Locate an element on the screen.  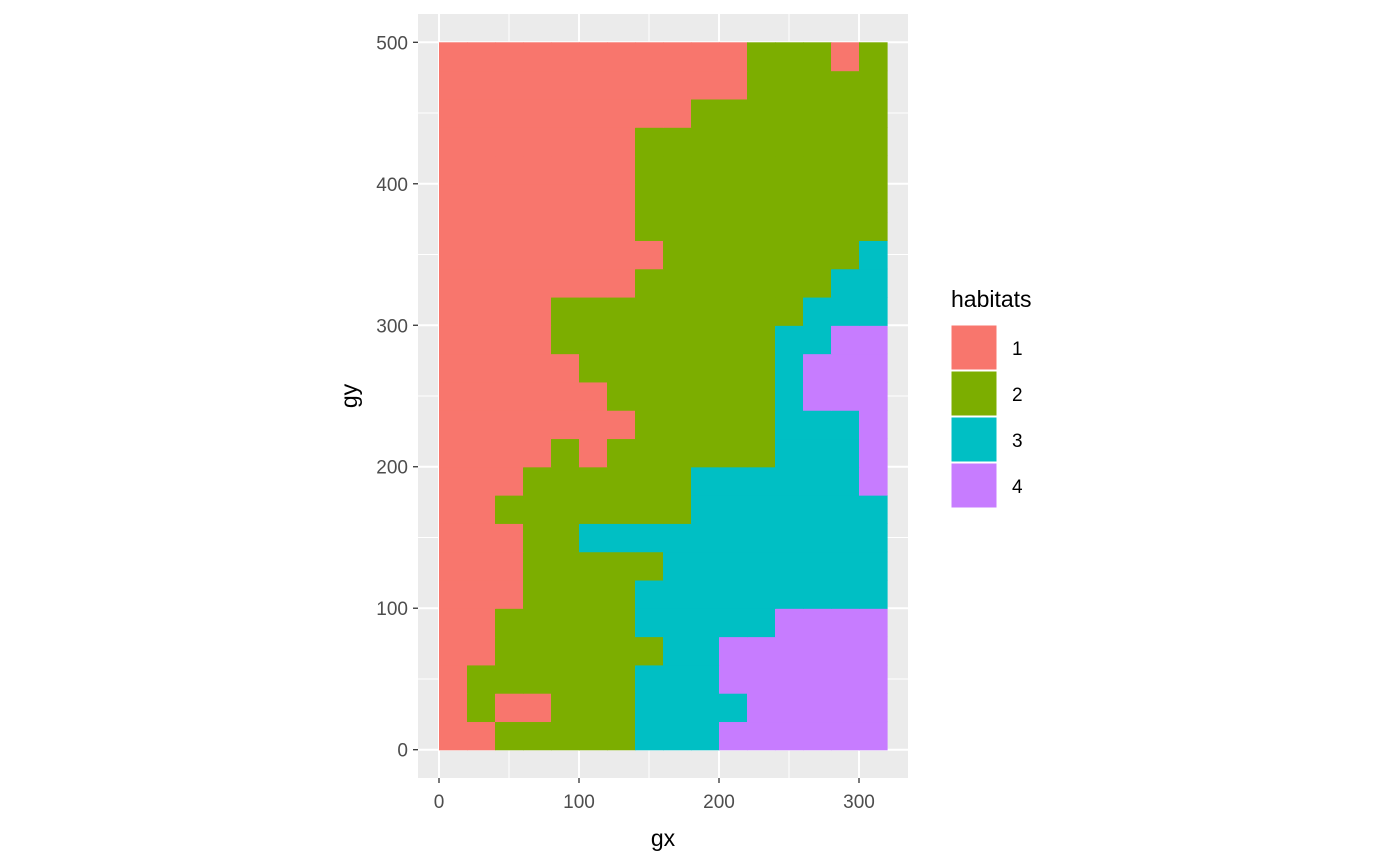
x-axis-ticks: 0 100 200 300 is located at coordinates (654, 795).